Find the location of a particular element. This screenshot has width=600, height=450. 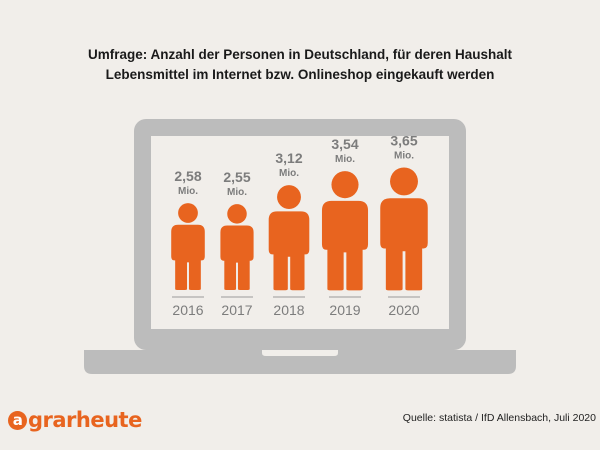

value-label: 3,54 is located at coordinates (344, 144).